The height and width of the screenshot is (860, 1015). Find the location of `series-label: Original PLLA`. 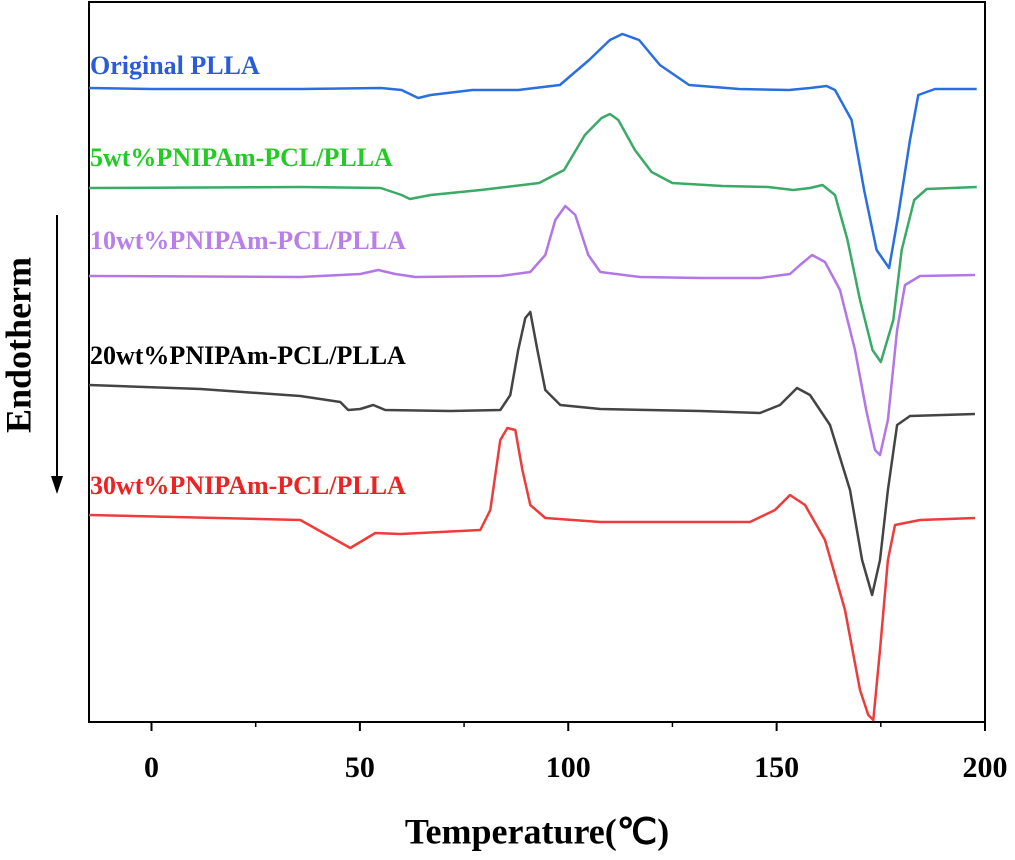

series-label: Original PLLA is located at coordinates (175, 65).